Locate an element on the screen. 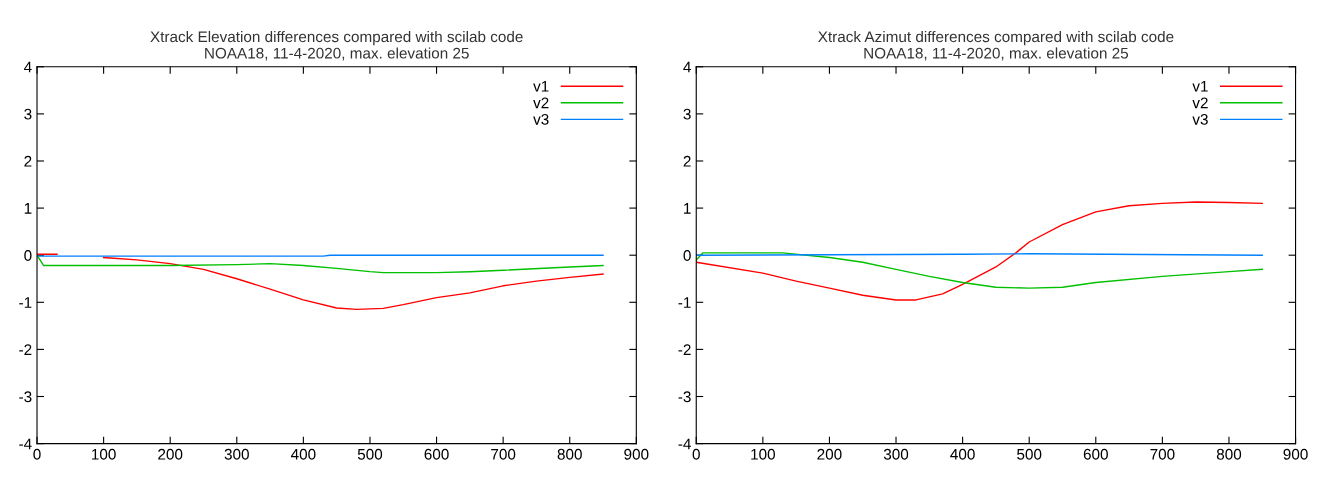 Image resolution: width=1322 pixels, height=477 pixels. chart-title: Xtrack Elevation differences compared with scilab code NOAA18, 11-4-2020, max. elevation 25 is located at coordinates (336, 45).